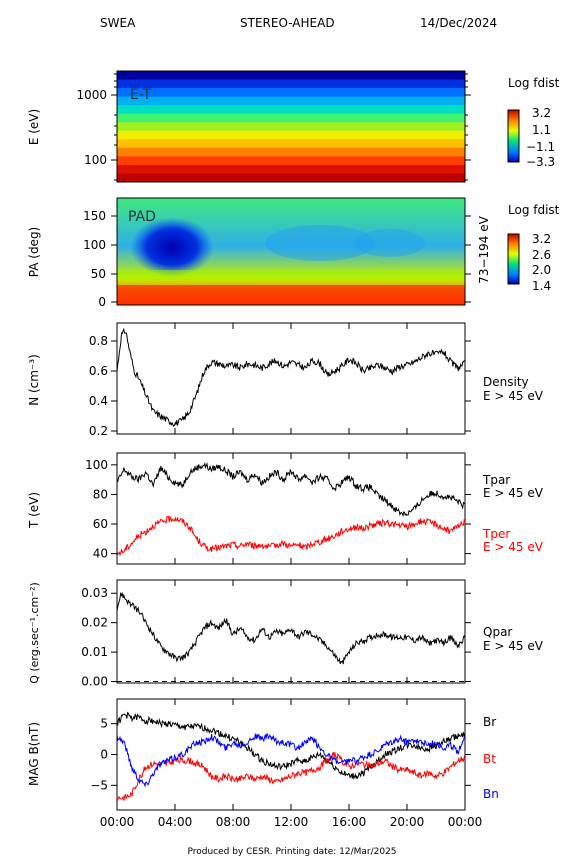 This screenshot has width=584, height=864. Describe the element at coordinates (458, 23) in the screenshot. I see `header-date: 14/Dec/2024` at that location.